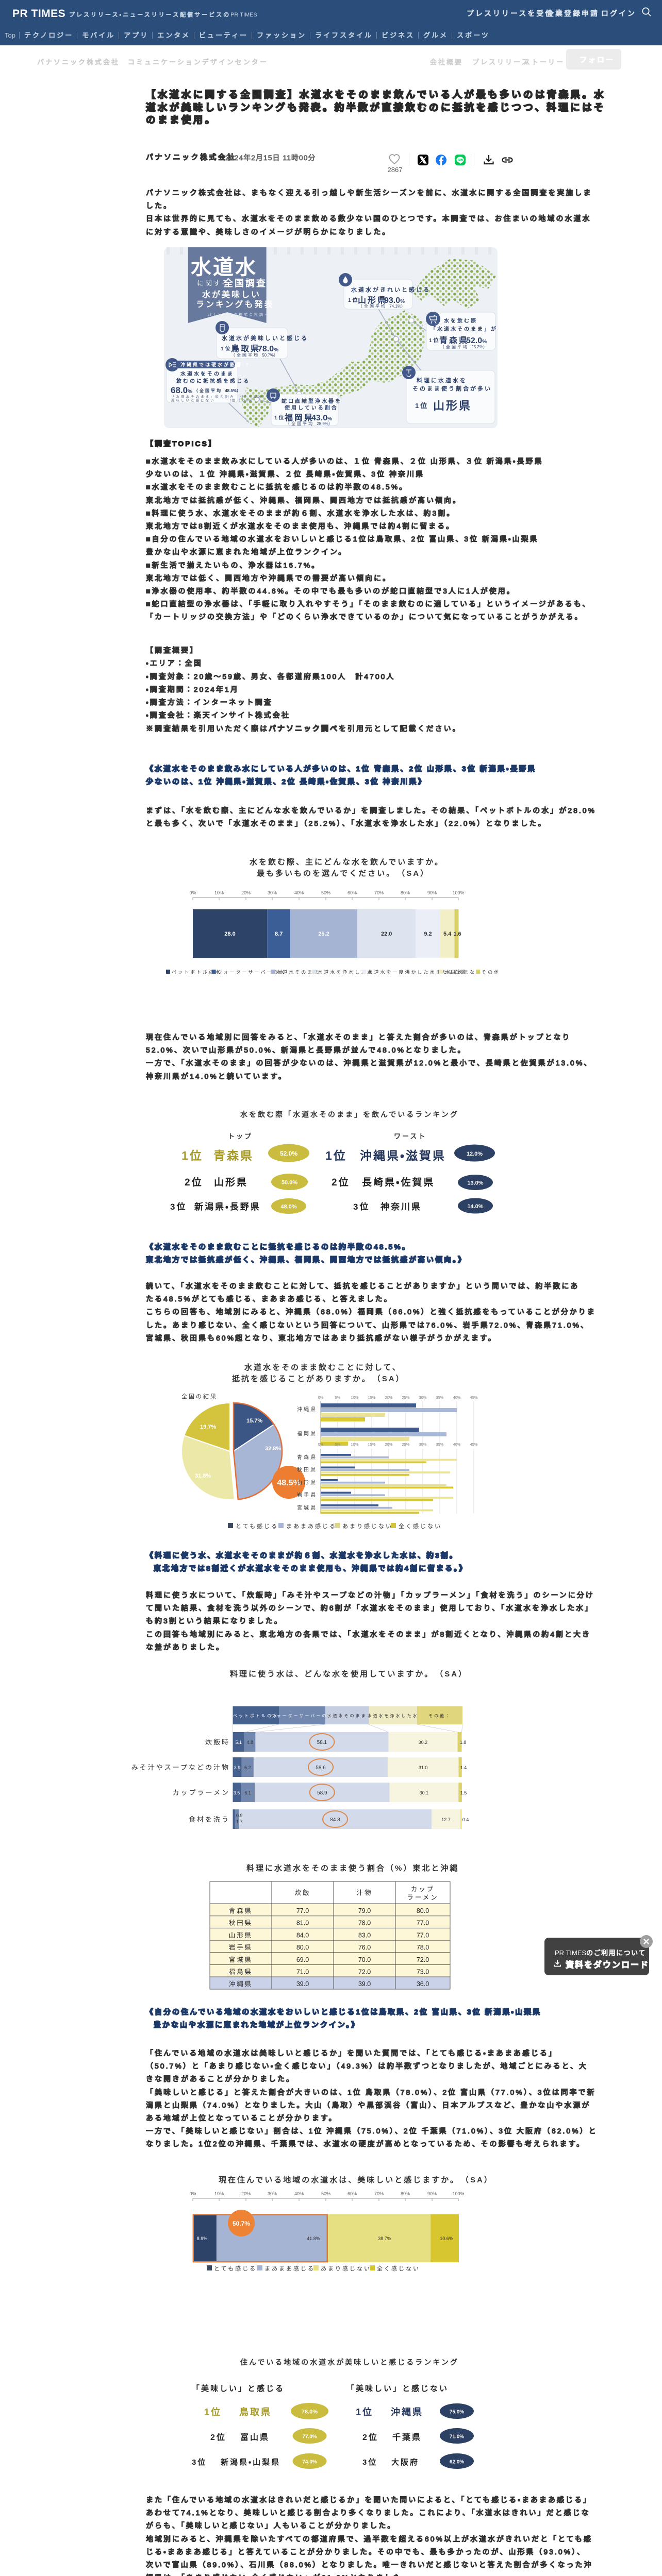 The height and width of the screenshot is (2576, 662). What do you see at coordinates (318, 1378) in the screenshot?
I see `svg-text: 抵抗を感じることがありますか。 （SA）` at bounding box center [318, 1378].